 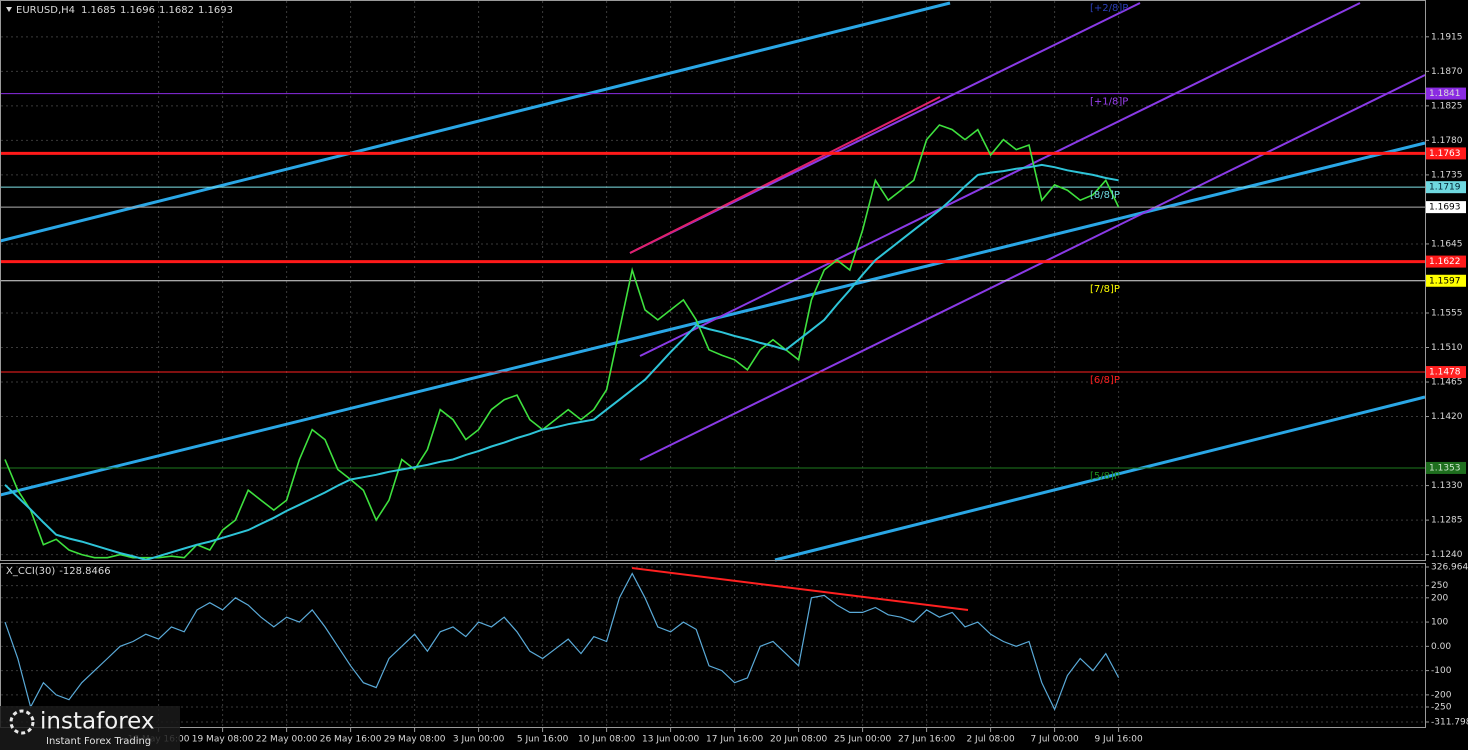 What do you see at coordinates (798, 740) in the screenshot?
I see `x-tick-label: 20 Jun 08:00` at bounding box center [798, 740].